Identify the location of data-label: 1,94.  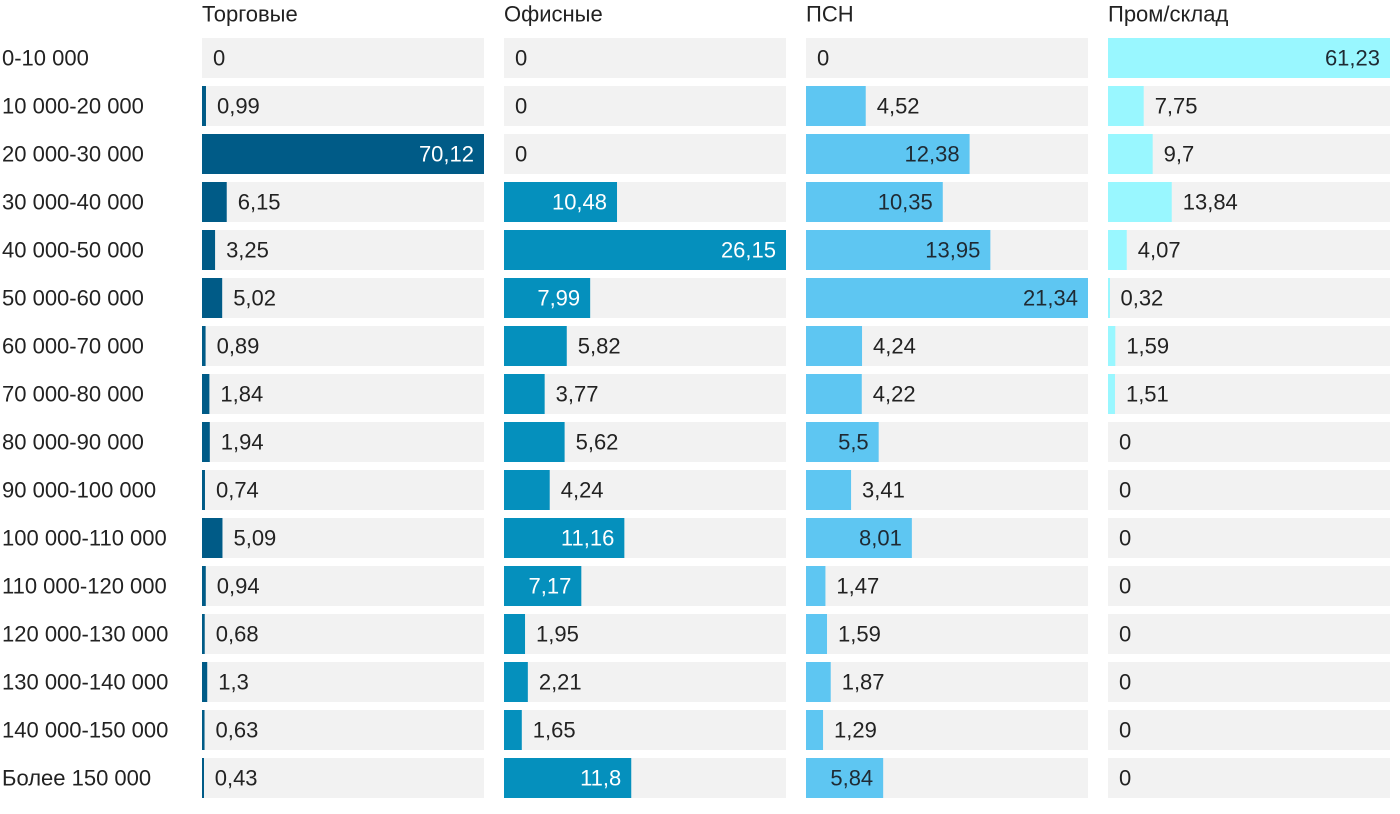
(242, 442).